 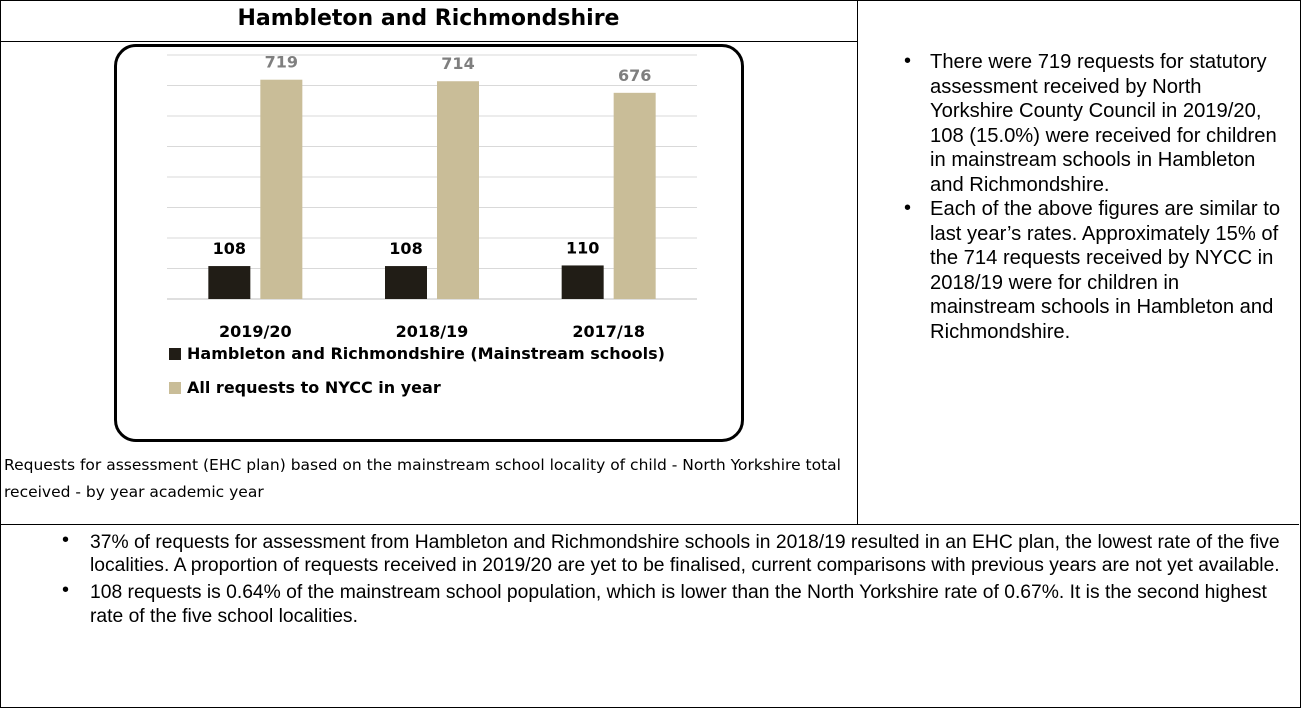 I want to click on x-tick-label: 2017/18, so click(x=608, y=331).